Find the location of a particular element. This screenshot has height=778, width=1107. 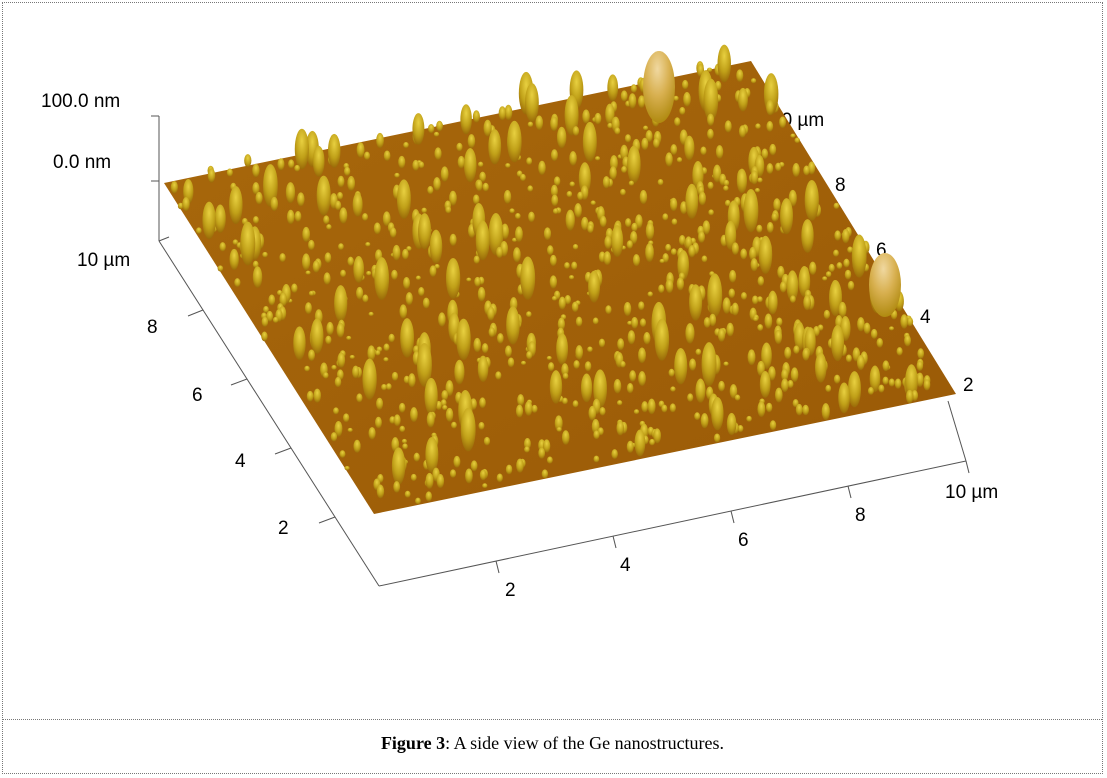

bottom-axis-label: 6 is located at coordinates (743, 540).